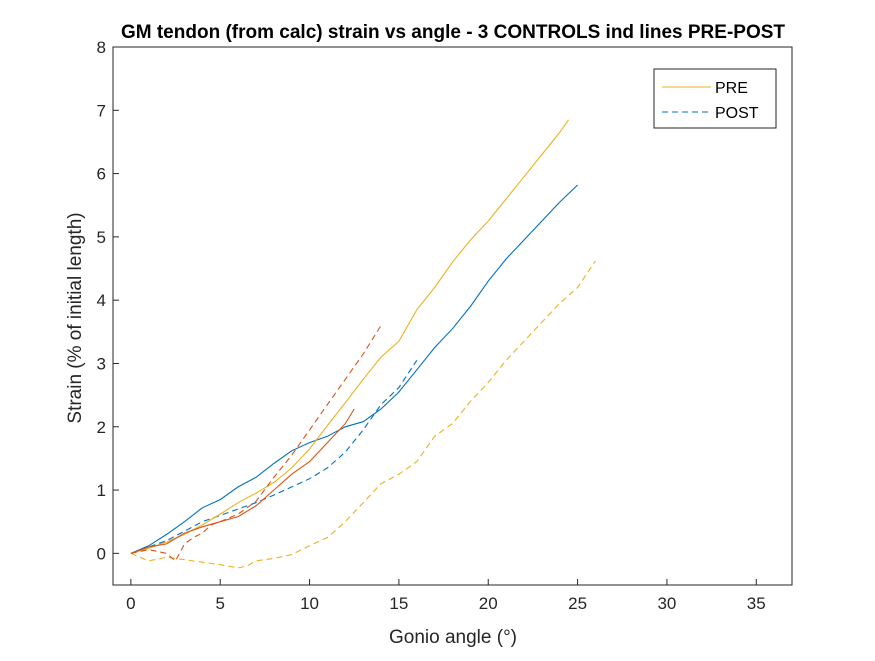 The height and width of the screenshot is (661, 875). What do you see at coordinates (219, 603) in the screenshot?
I see `x-tick-label: 5` at bounding box center [219, 603].